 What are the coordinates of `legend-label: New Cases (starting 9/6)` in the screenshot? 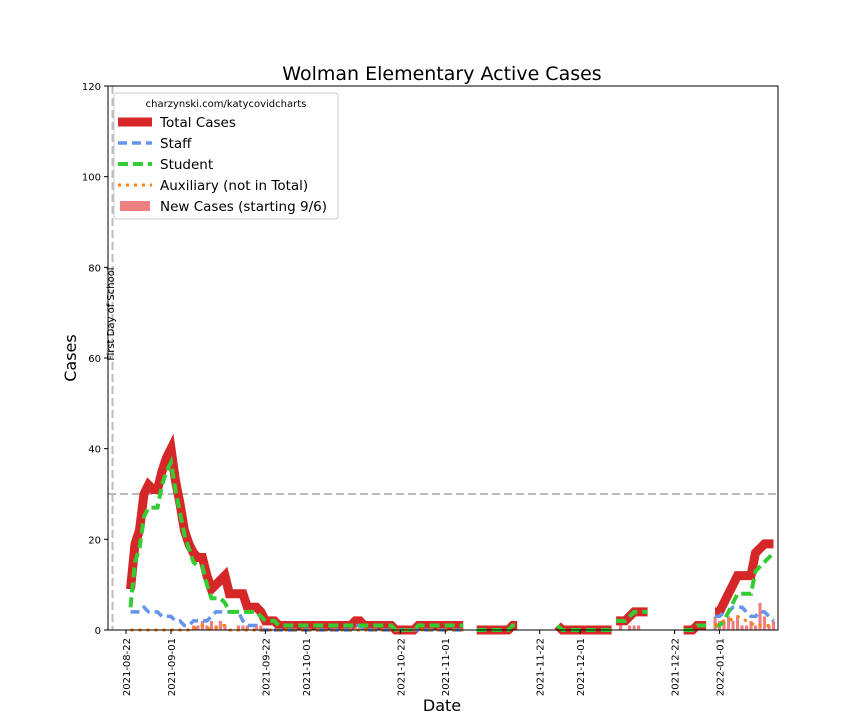 It's located at (243, 207).